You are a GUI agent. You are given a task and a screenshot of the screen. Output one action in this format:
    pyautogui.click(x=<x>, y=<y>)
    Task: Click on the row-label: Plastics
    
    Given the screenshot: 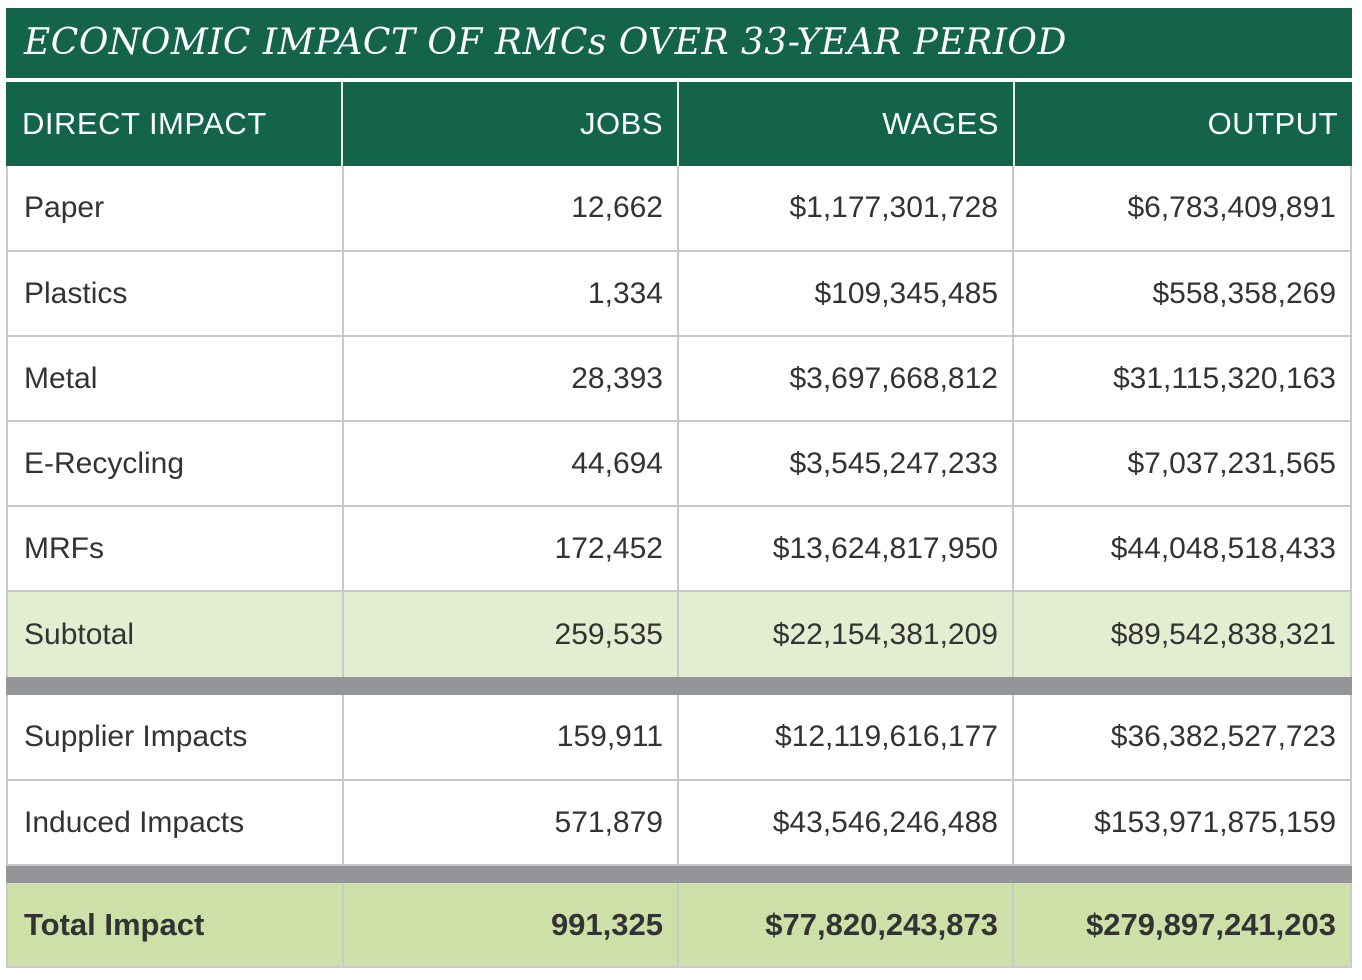 What is the action you would take?
    pyautogui.click(x=176, y=293)
    